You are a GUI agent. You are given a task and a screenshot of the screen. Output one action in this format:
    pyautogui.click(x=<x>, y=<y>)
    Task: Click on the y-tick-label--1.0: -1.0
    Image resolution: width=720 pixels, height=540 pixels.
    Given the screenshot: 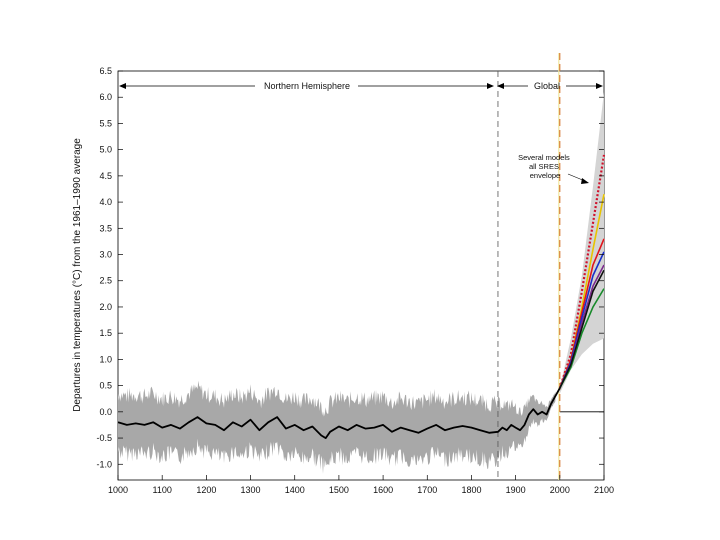 What is the action you would take?
    pyautogui.click(x=104, y=464)
    